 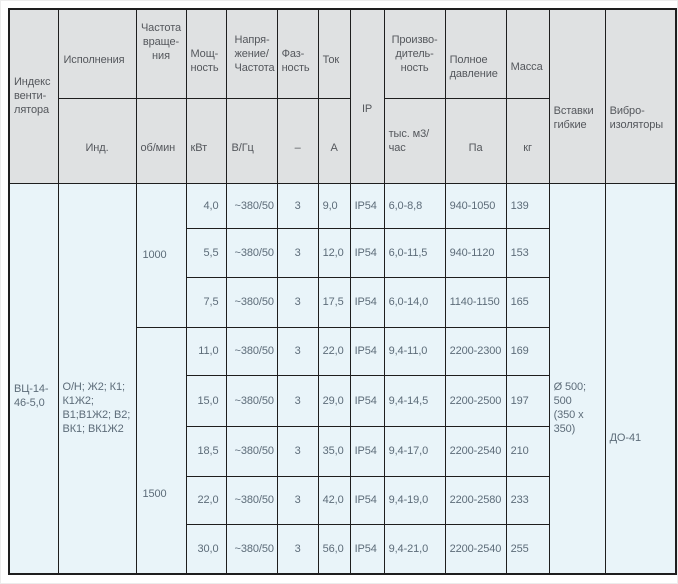 I want to click on cell-pressure: 2200-2500, so click(x=475, y=400).